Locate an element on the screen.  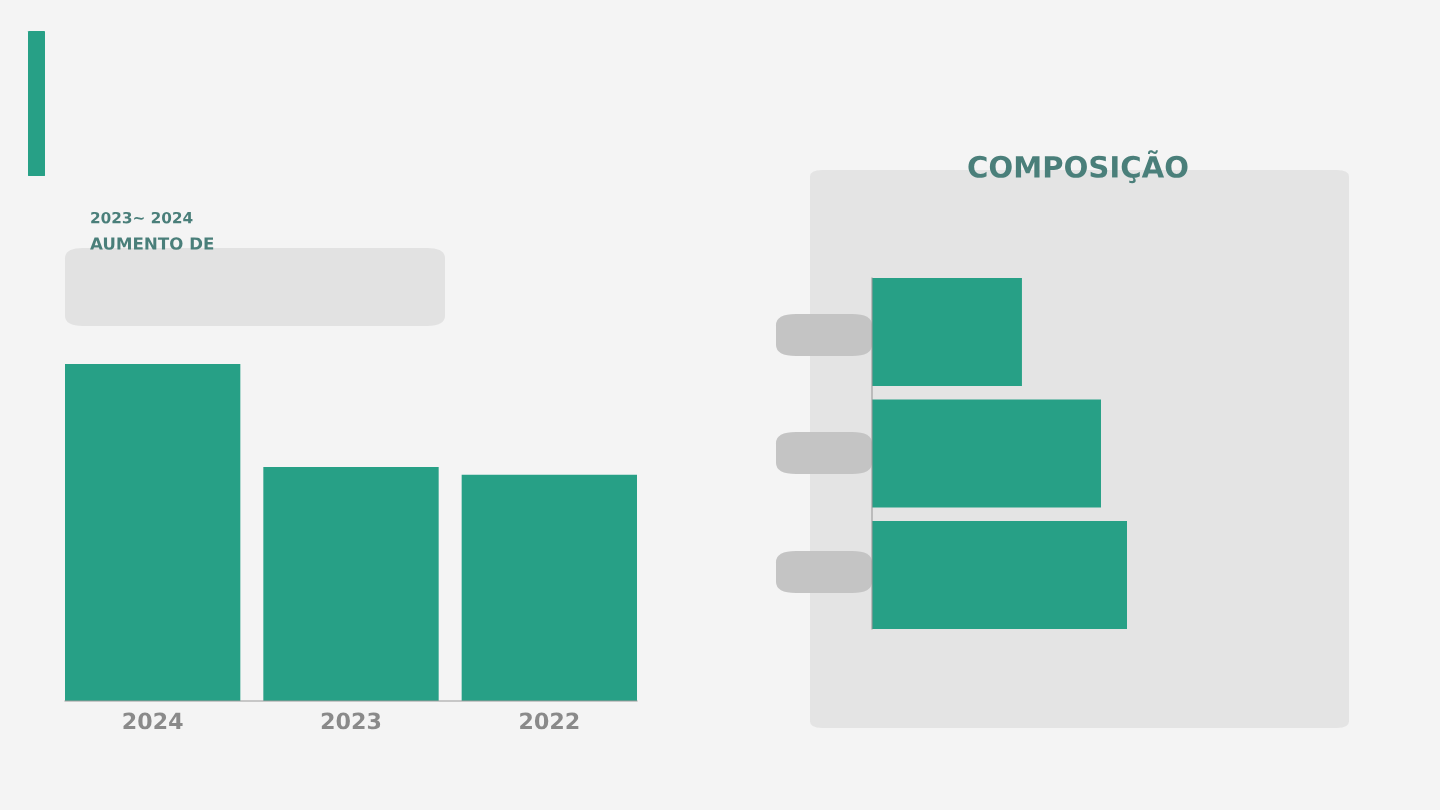
x-tick-label: 2023 is located at coordinates (351, 721).